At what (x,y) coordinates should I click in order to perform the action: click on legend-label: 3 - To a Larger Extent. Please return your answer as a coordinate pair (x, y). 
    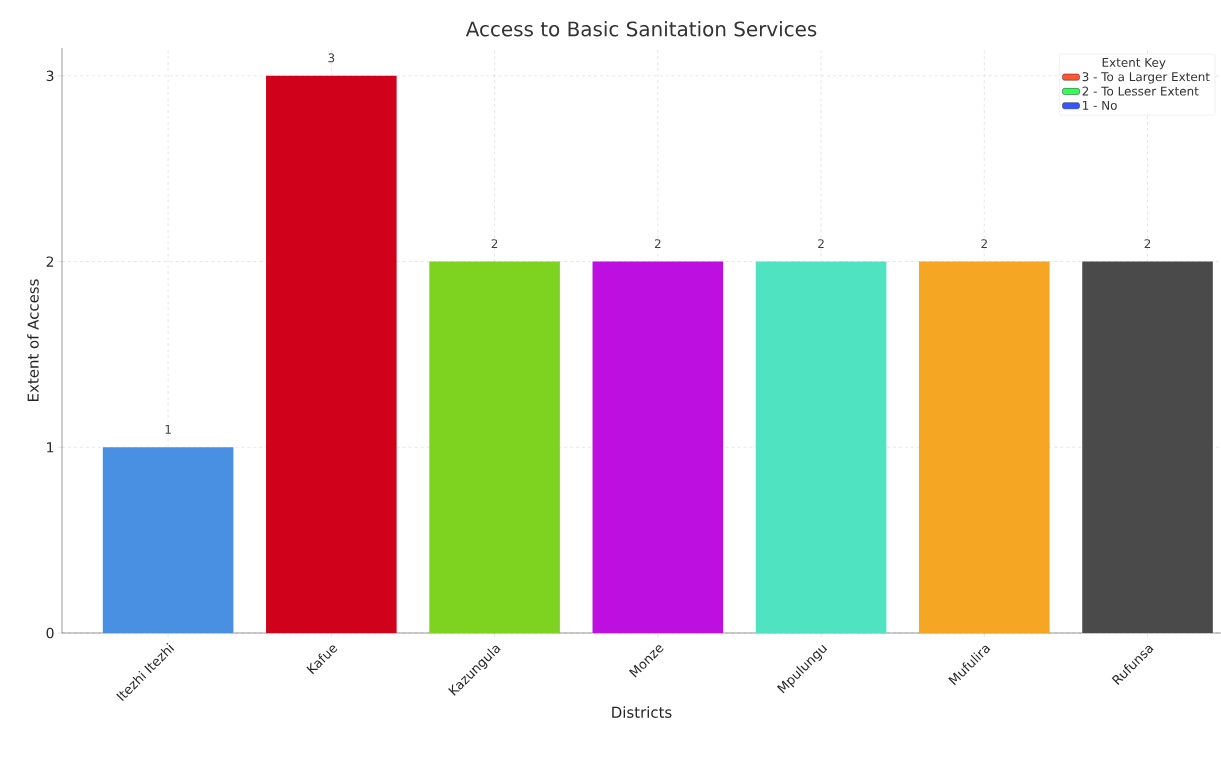
    Looking at the image, I should click on (1146, 78).